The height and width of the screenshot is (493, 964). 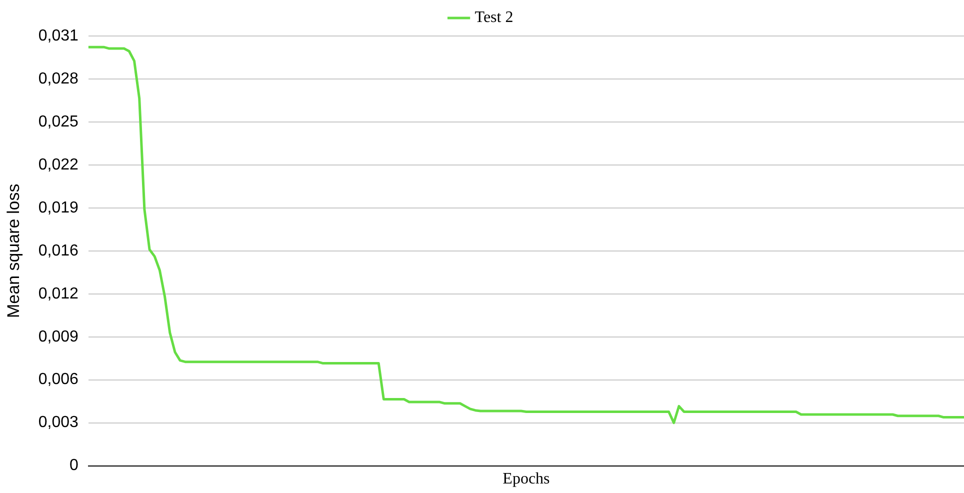 What do you see at coordinates (58, 207) in the screenshot?
I see `y-tick-label: 0,019` at bounding box center [58, 207].